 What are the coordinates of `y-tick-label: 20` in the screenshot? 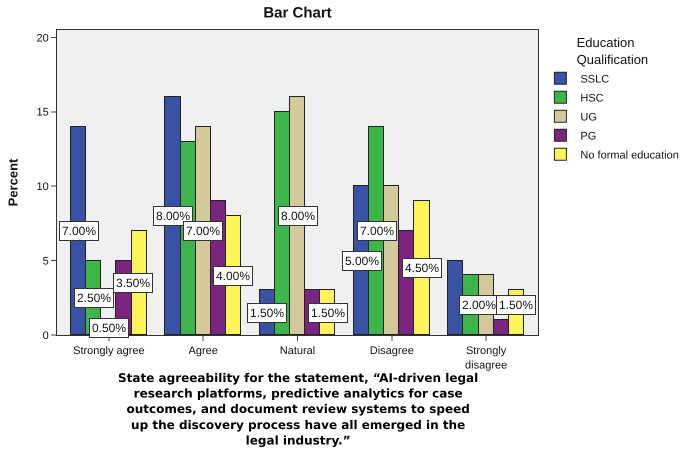 It's located at (42, 38).